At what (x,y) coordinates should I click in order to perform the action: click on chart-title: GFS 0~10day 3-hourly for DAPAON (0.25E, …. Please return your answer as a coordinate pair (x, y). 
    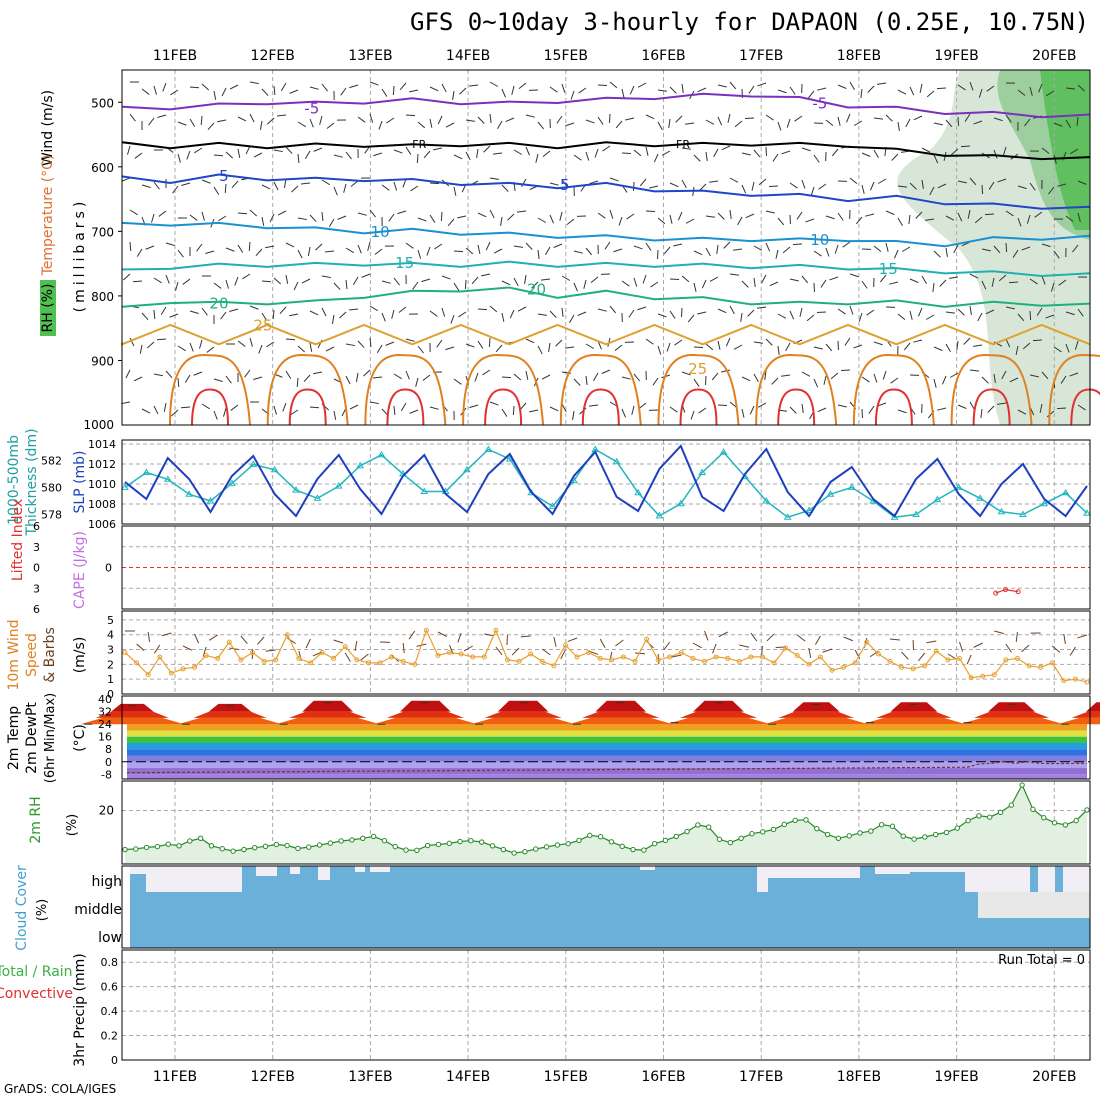
    Looking at the image, I should click on (750, 22).